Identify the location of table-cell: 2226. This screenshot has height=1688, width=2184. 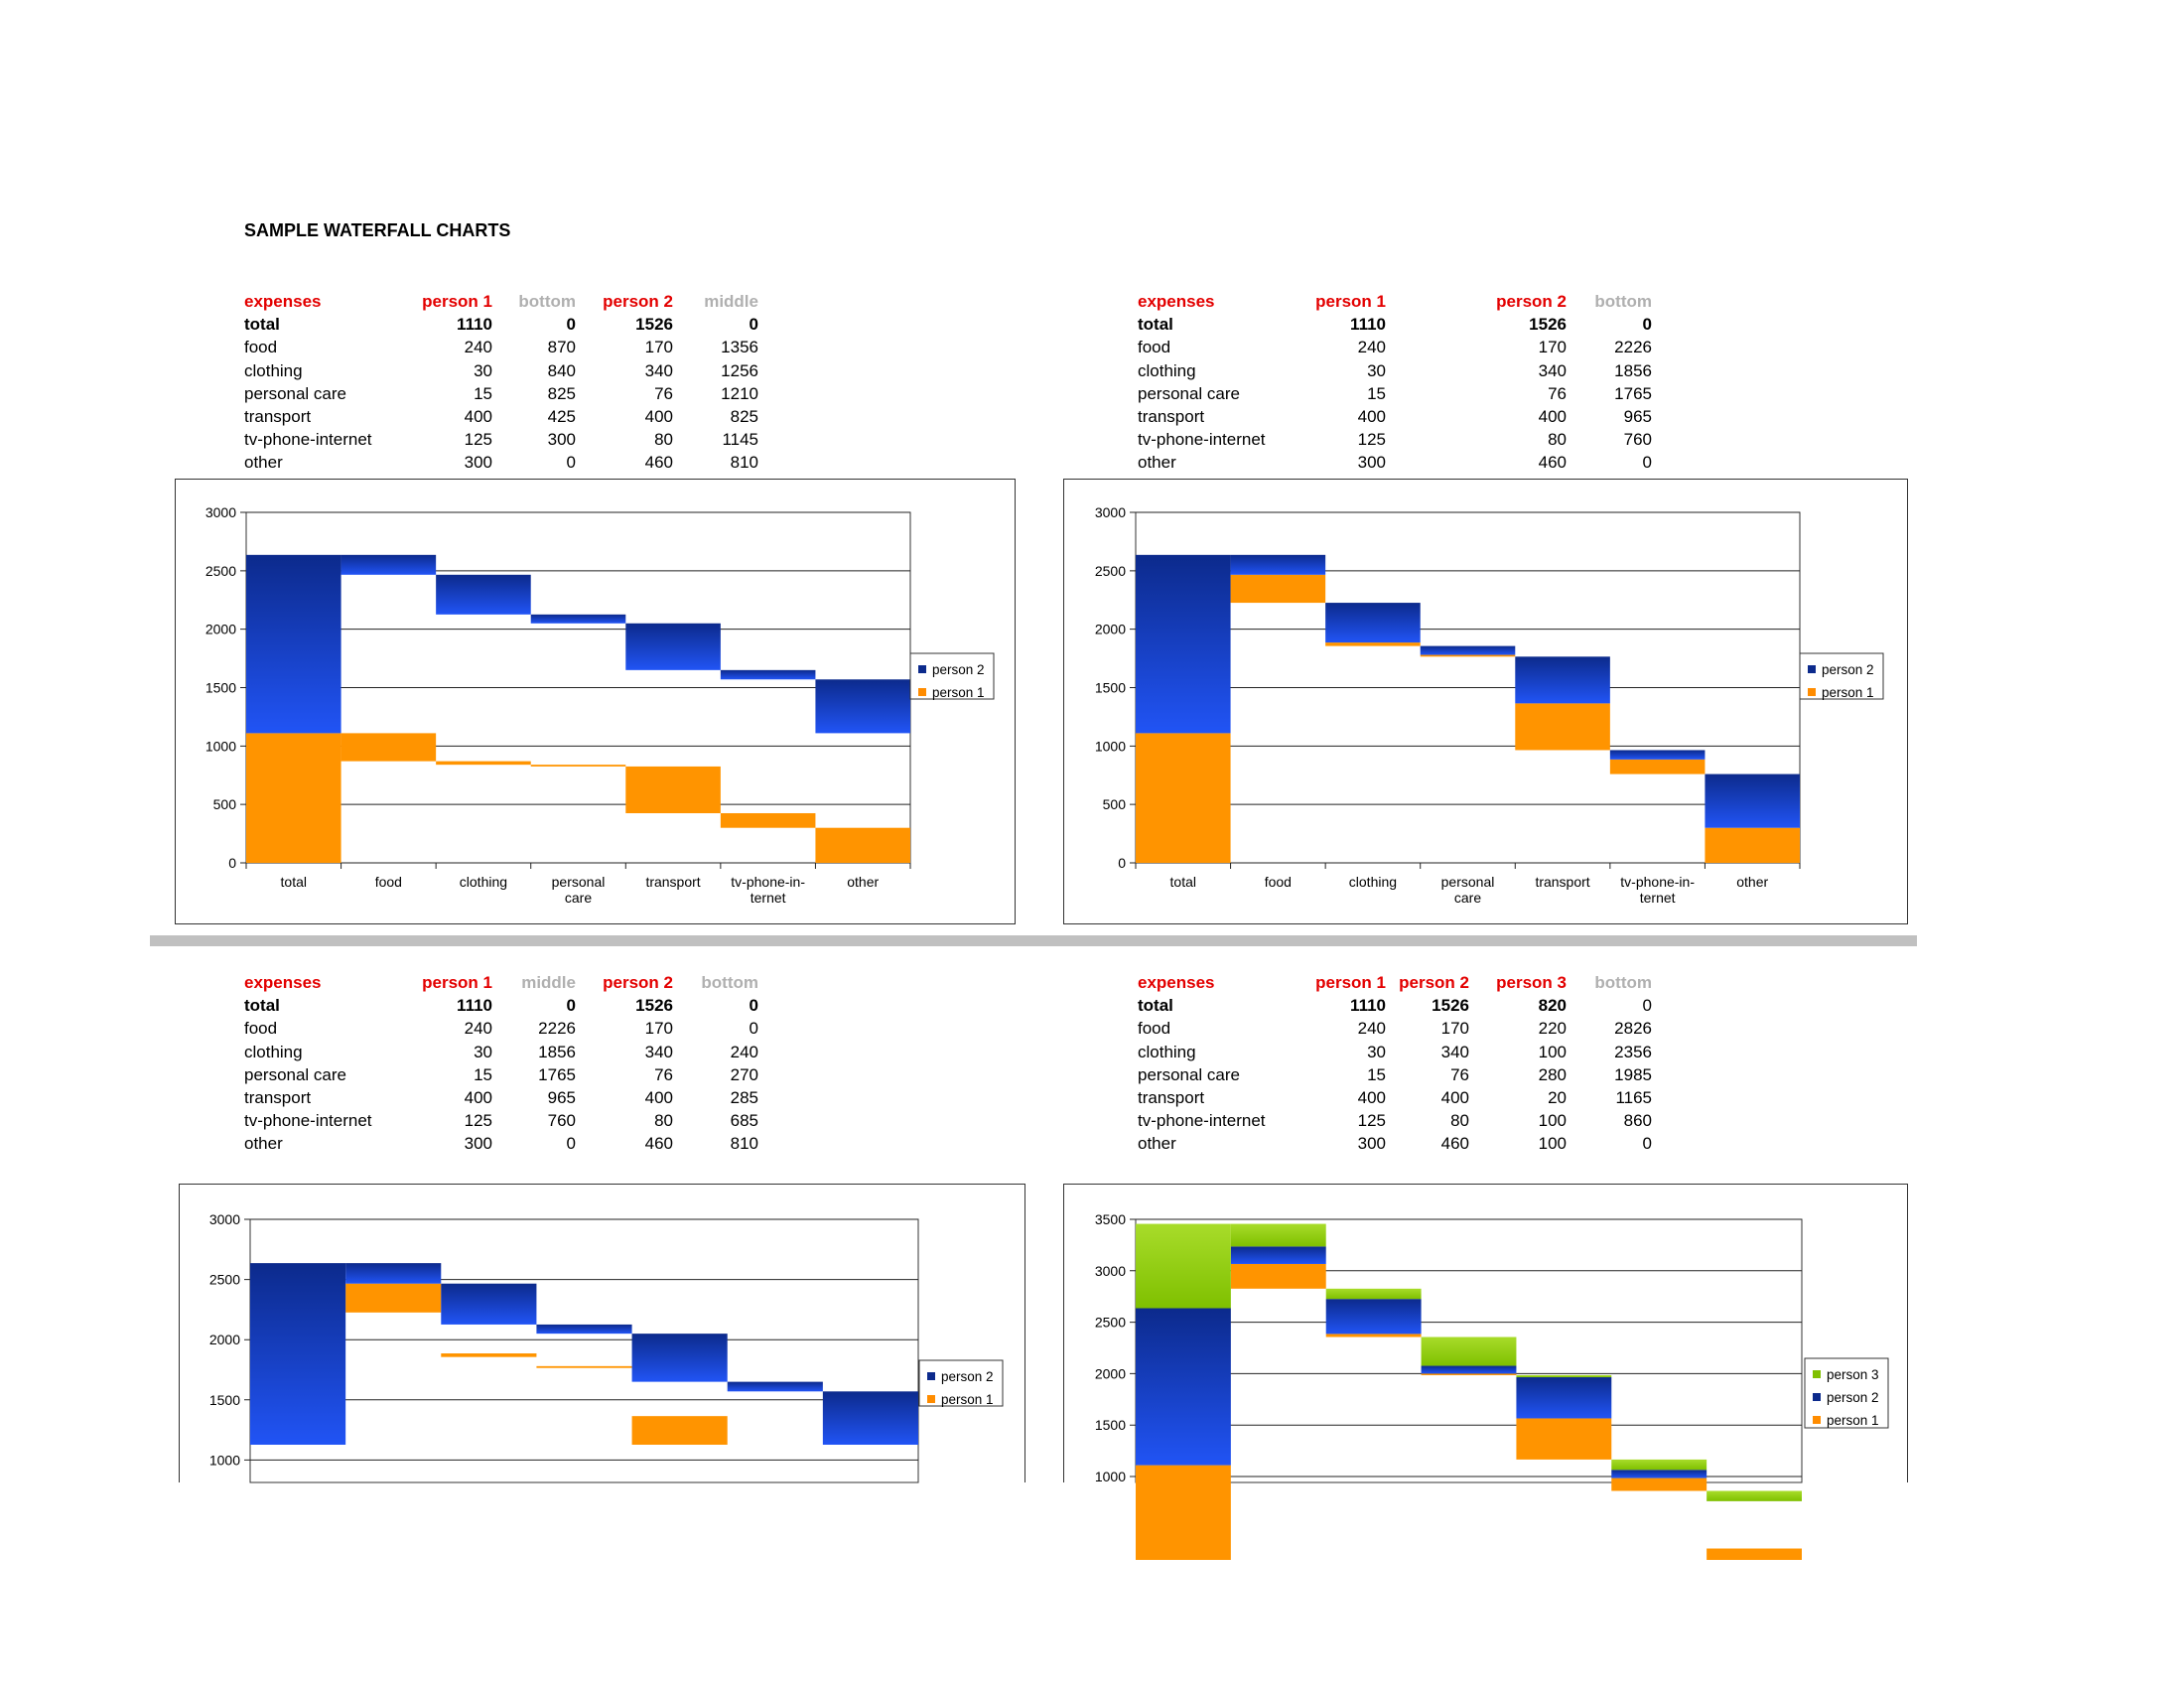
(557, 1029).